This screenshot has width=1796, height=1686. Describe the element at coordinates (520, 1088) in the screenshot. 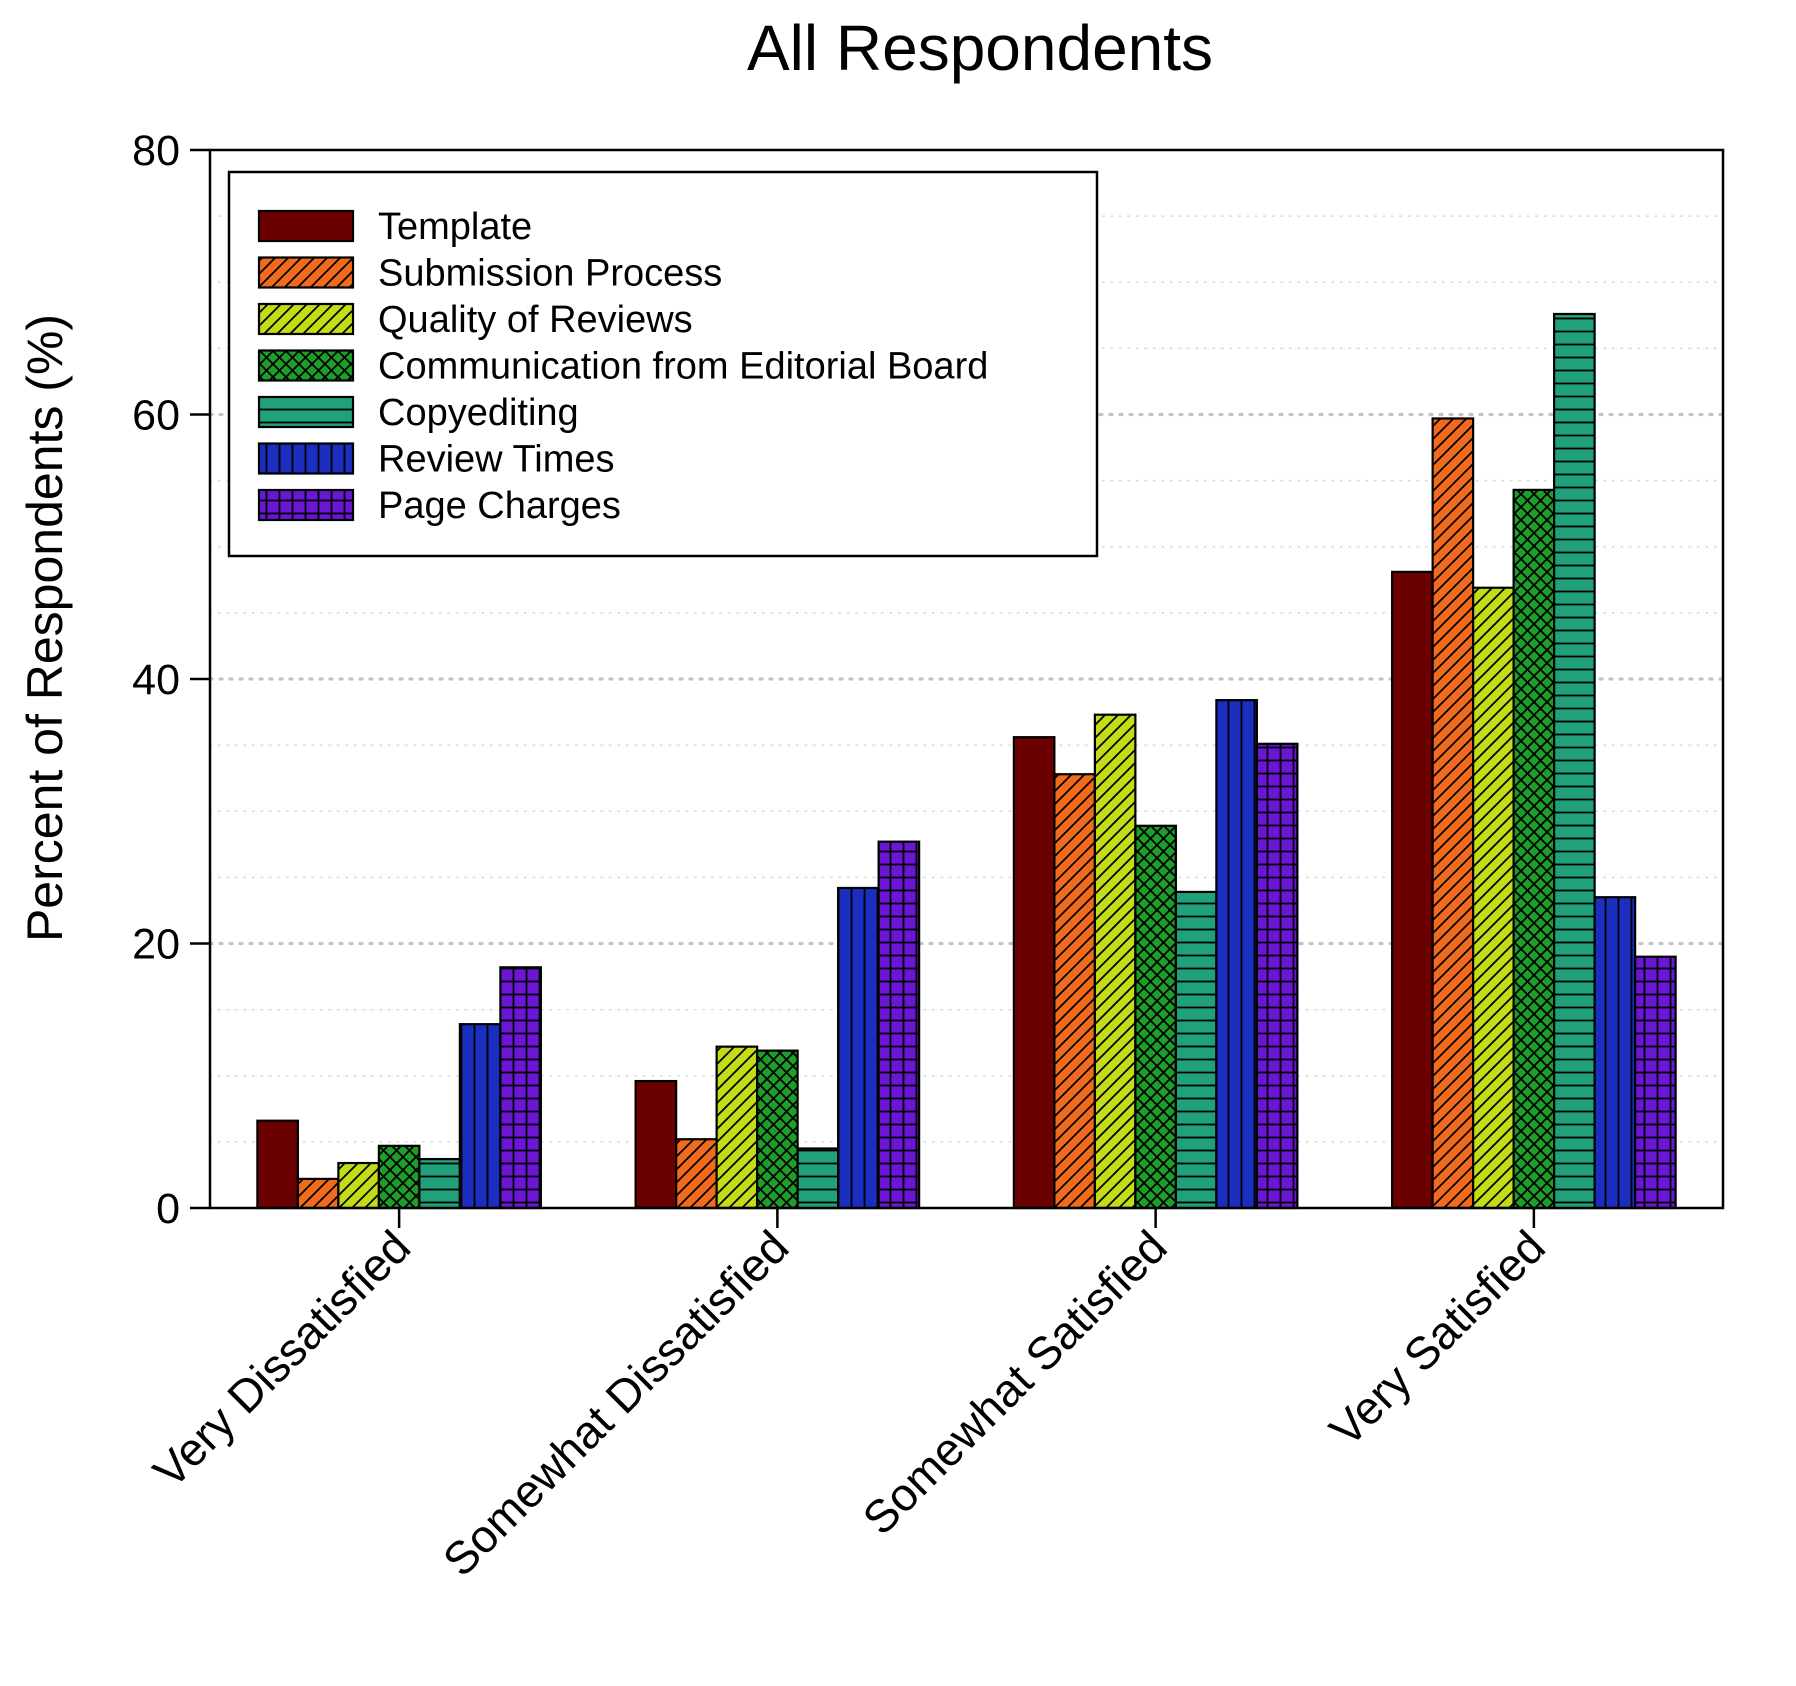

I see `bar-page-charges-very-dissatisfied` at that location.